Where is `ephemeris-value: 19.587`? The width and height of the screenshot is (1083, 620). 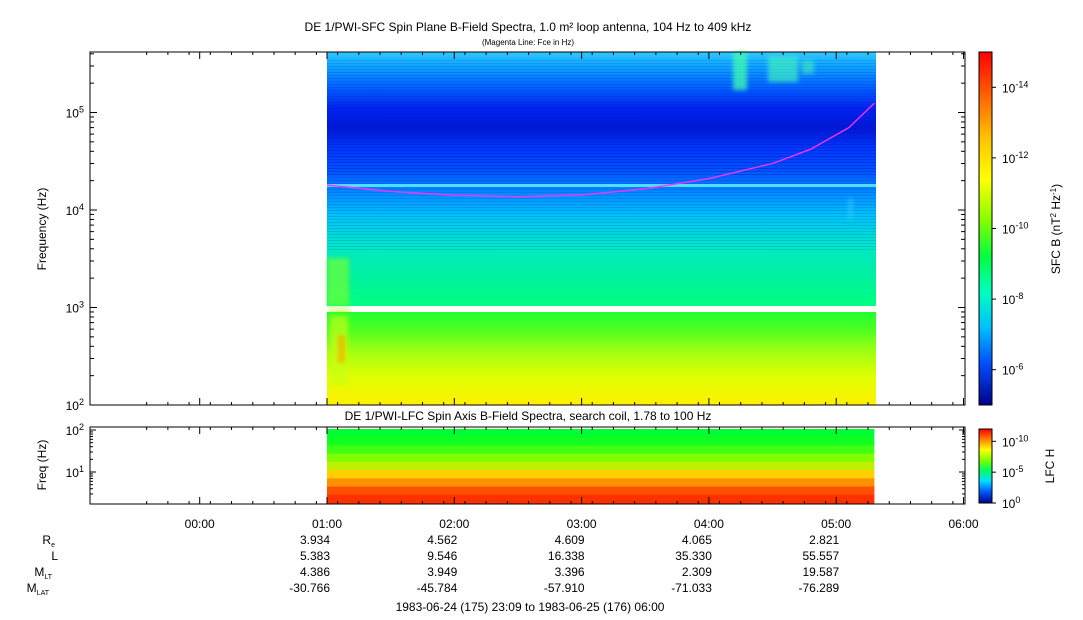
ephemeris-value: 19.587 is located at coordinates (820, 572).